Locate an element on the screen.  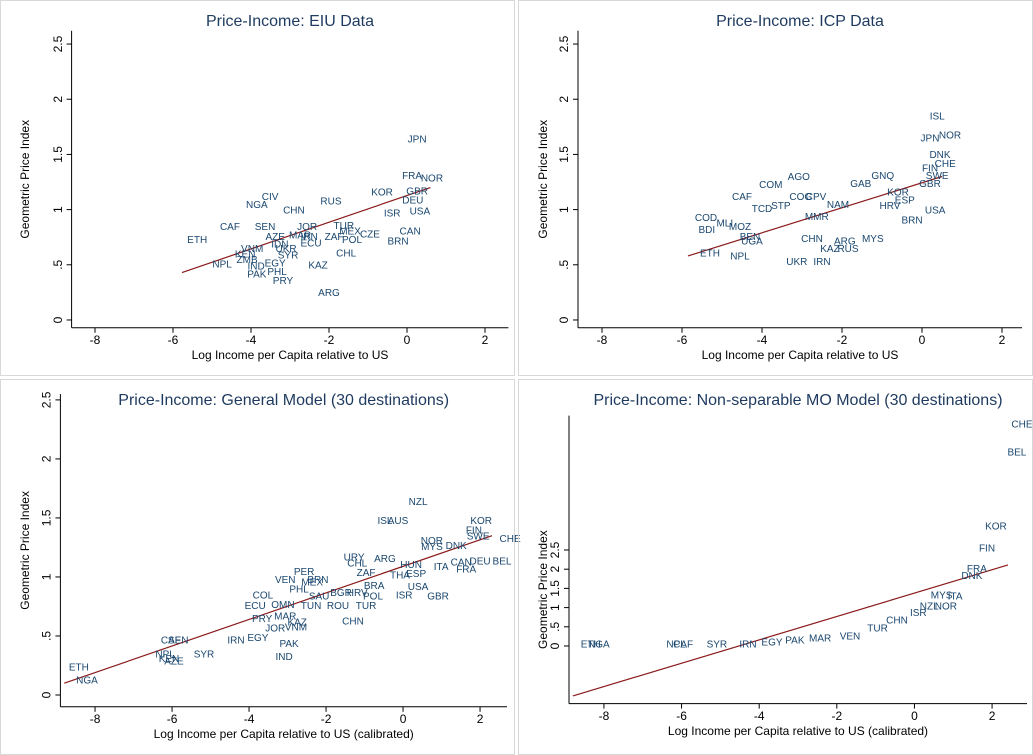
point-label: SAU is located at coordinates (319, 597).